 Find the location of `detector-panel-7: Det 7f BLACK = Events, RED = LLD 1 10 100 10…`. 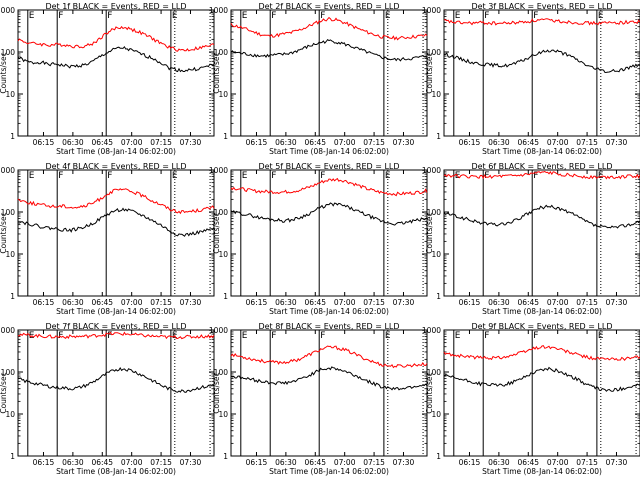

detector-panel-7: Det 7f BLACK = Events, RED = LLD 1 10 100 10… is located at coordinates (107, 399).